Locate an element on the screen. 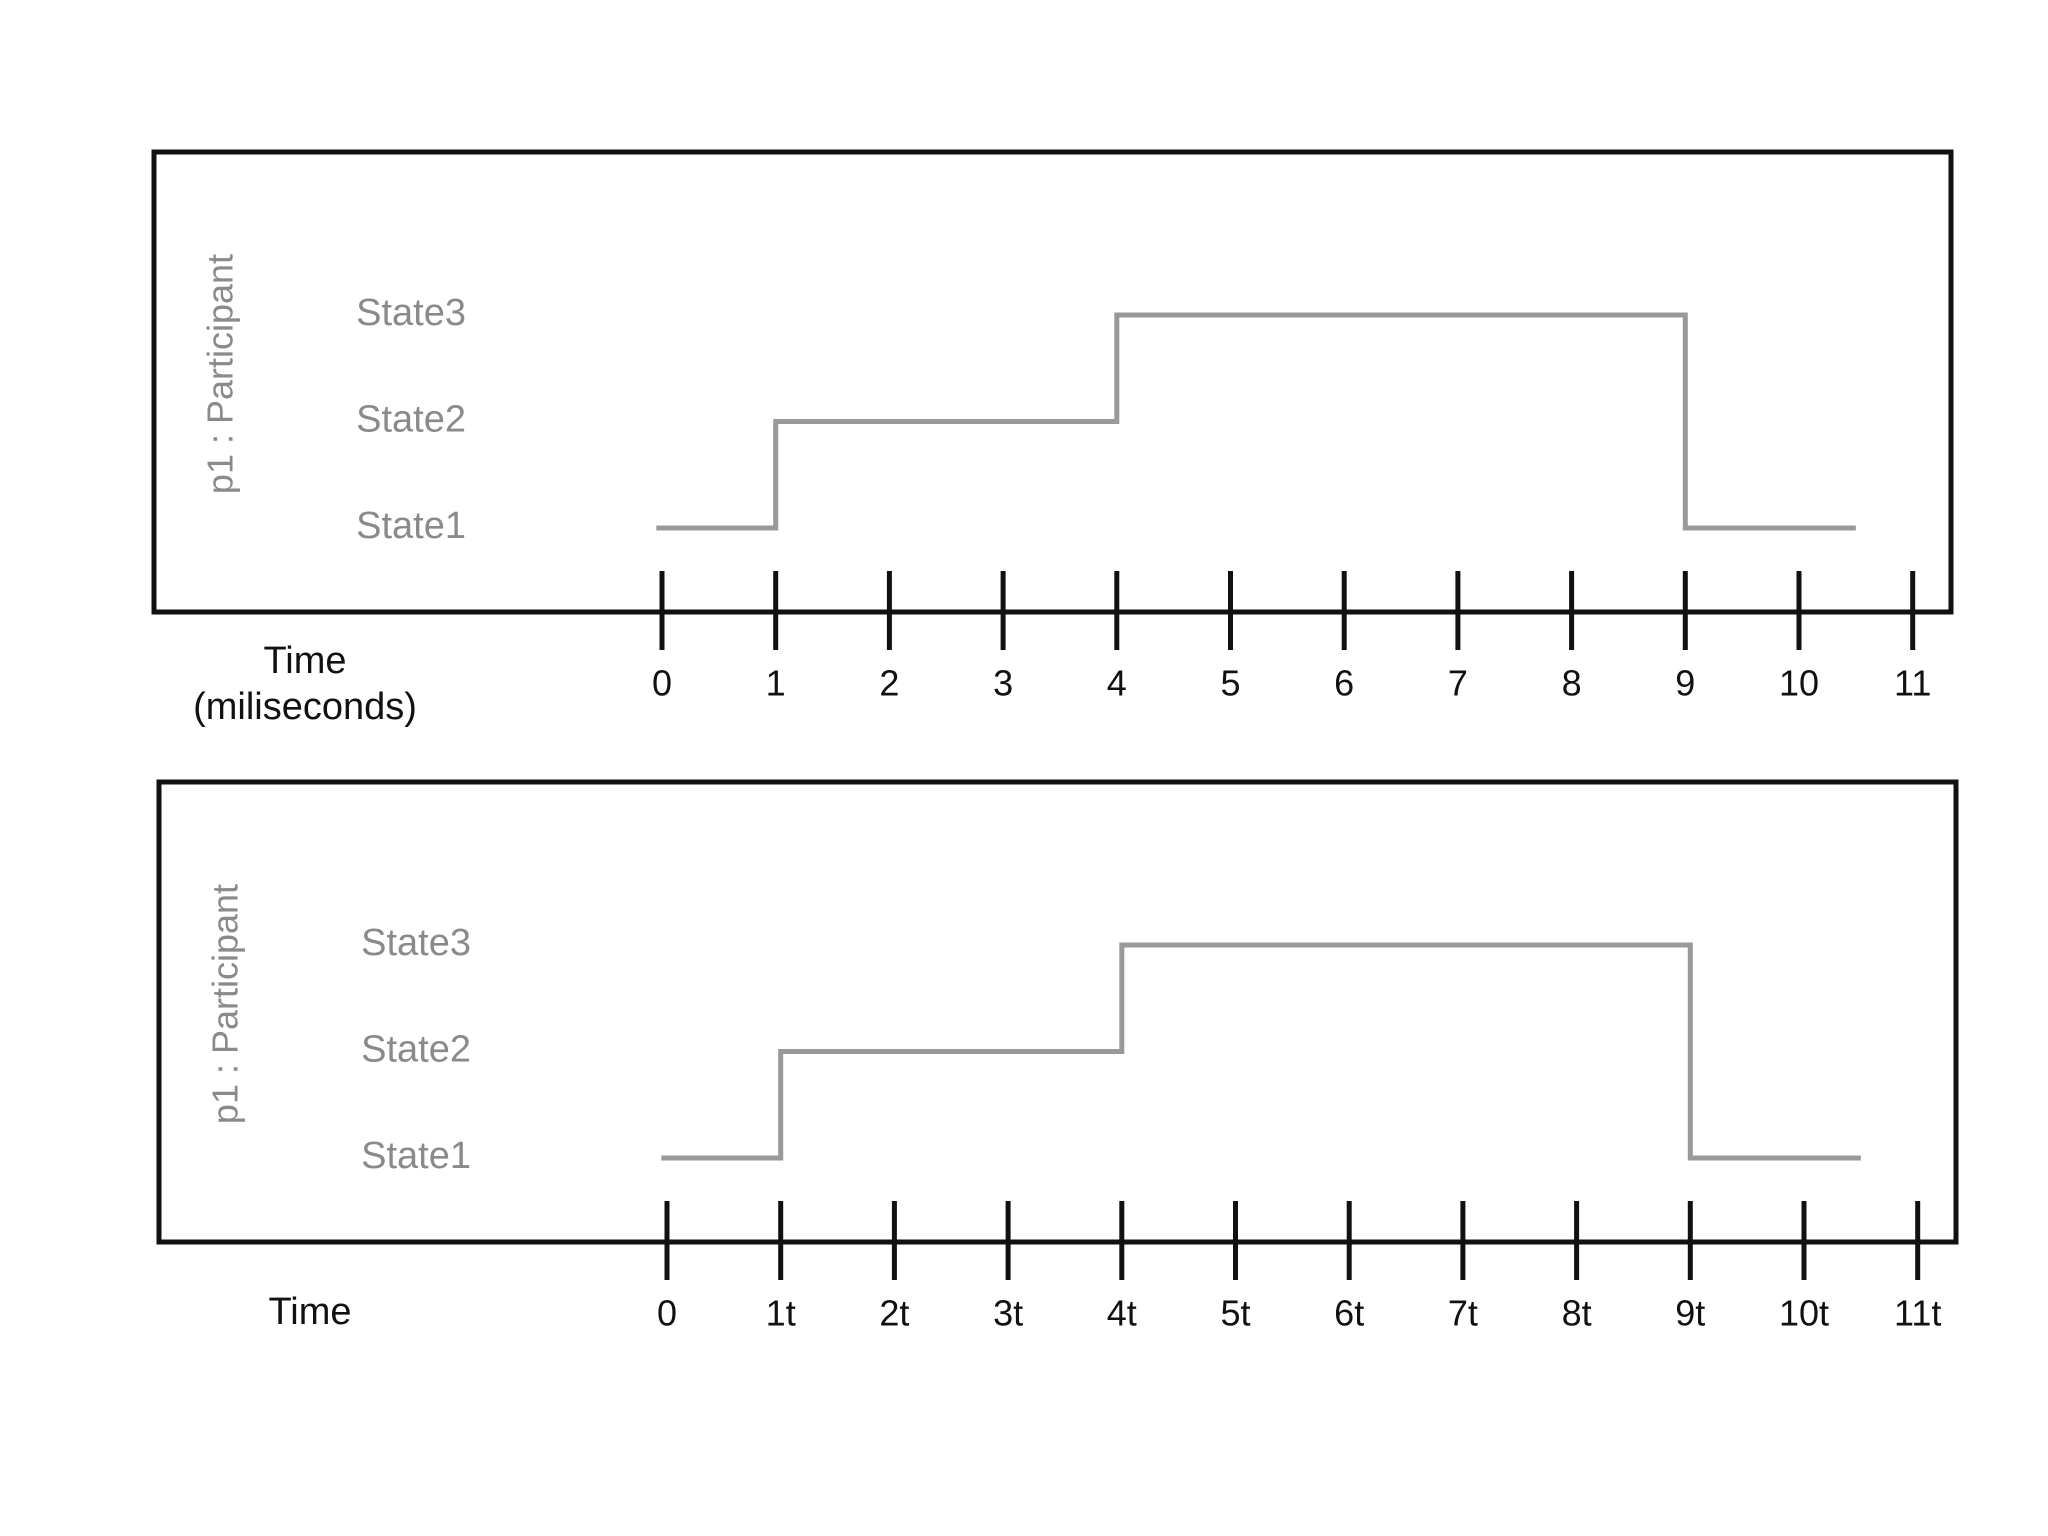 The image size is (2048, 1536). tick-label: 5 is located at coordinates (1230, 683).